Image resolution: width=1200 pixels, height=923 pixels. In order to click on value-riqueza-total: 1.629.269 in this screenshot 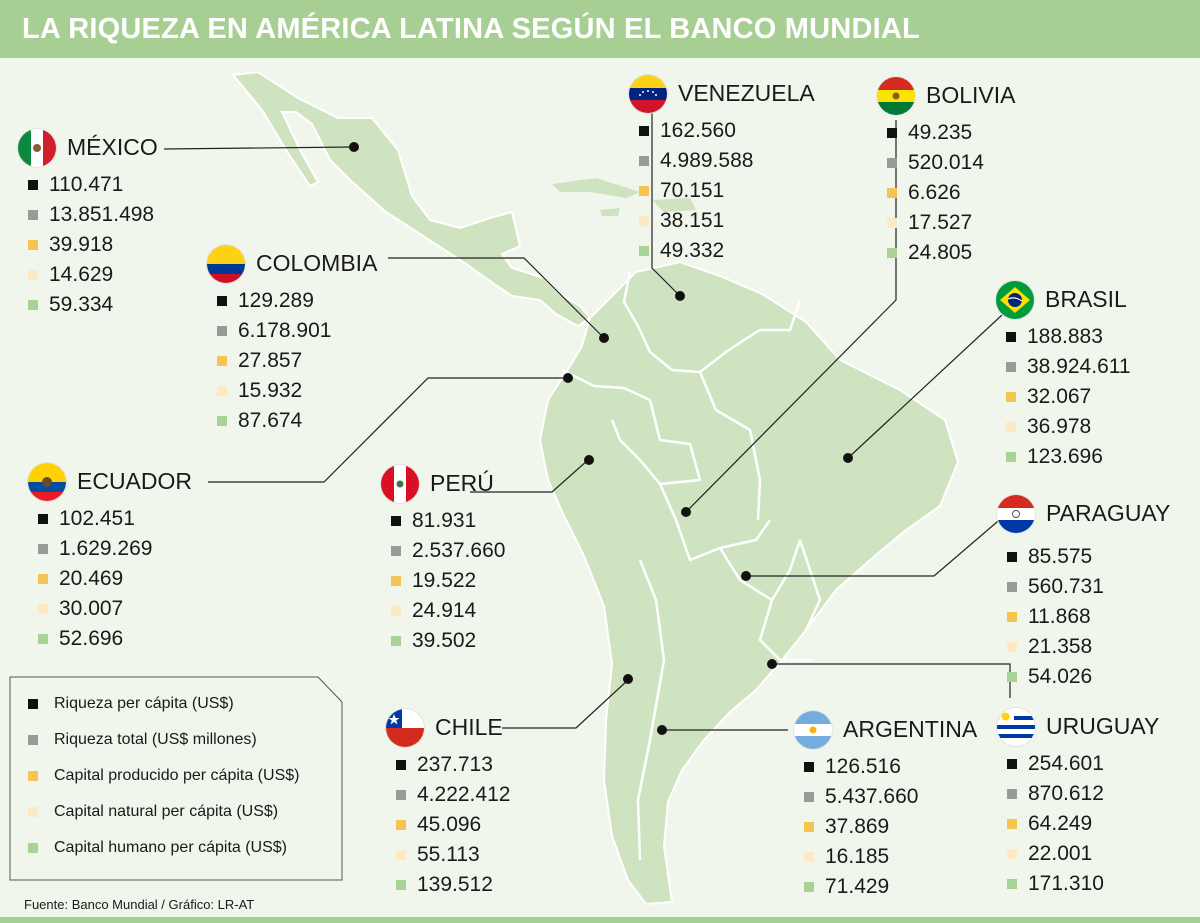, I will do `click(89, 549)`.